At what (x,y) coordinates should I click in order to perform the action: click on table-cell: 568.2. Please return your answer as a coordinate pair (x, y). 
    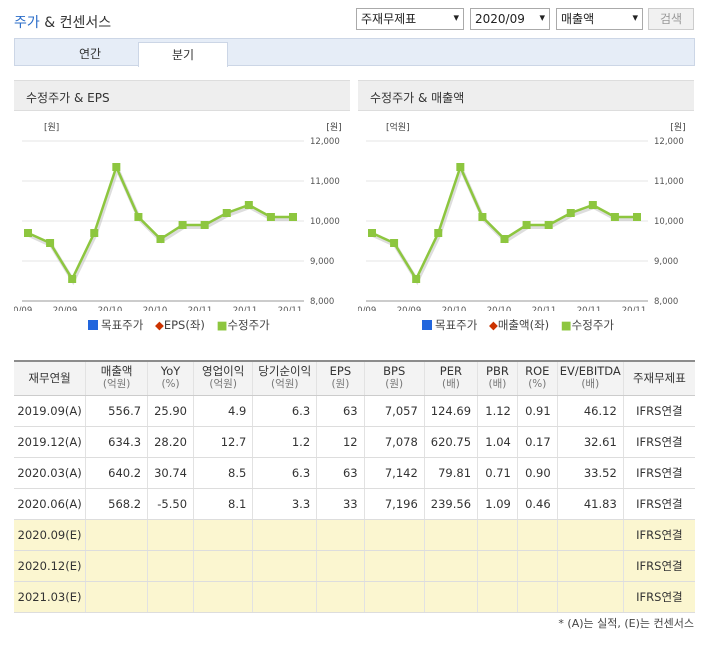
    Looking at the image, I should click on (117, 504).